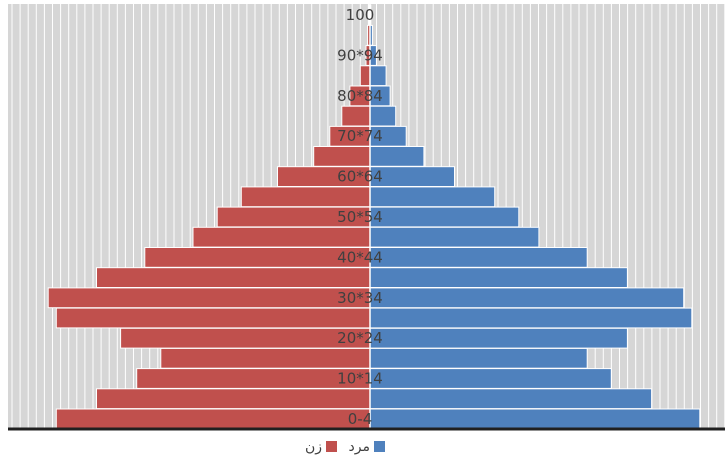  Describe the element at coordinates (379, 446) in the screenshot. I see `legend-swatch-male` at that location.